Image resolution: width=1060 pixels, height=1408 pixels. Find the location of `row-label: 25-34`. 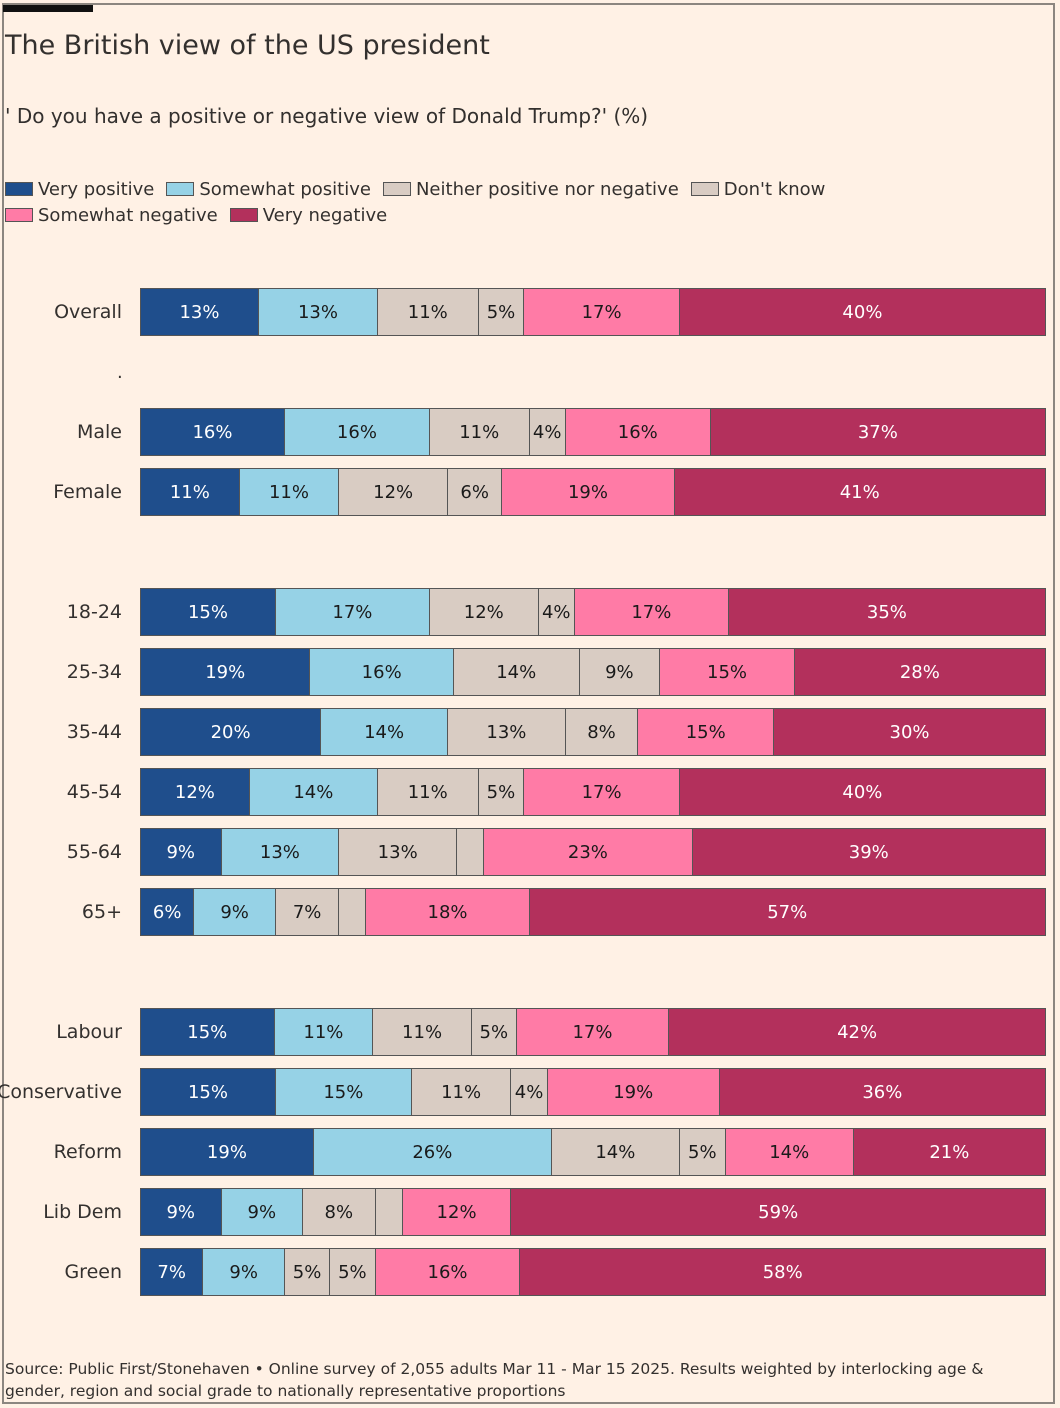

row-label: 25-34 is located at coordinates (94, 672).